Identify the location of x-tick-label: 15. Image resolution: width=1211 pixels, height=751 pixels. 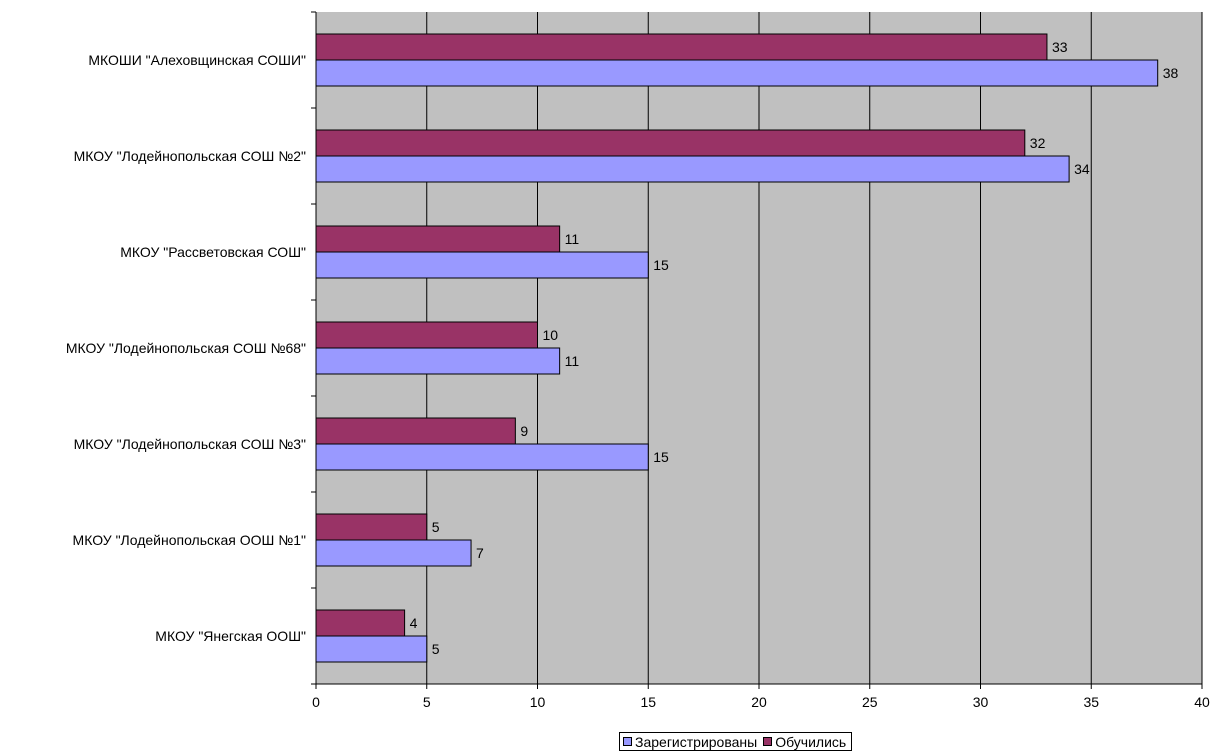
(648, 702).